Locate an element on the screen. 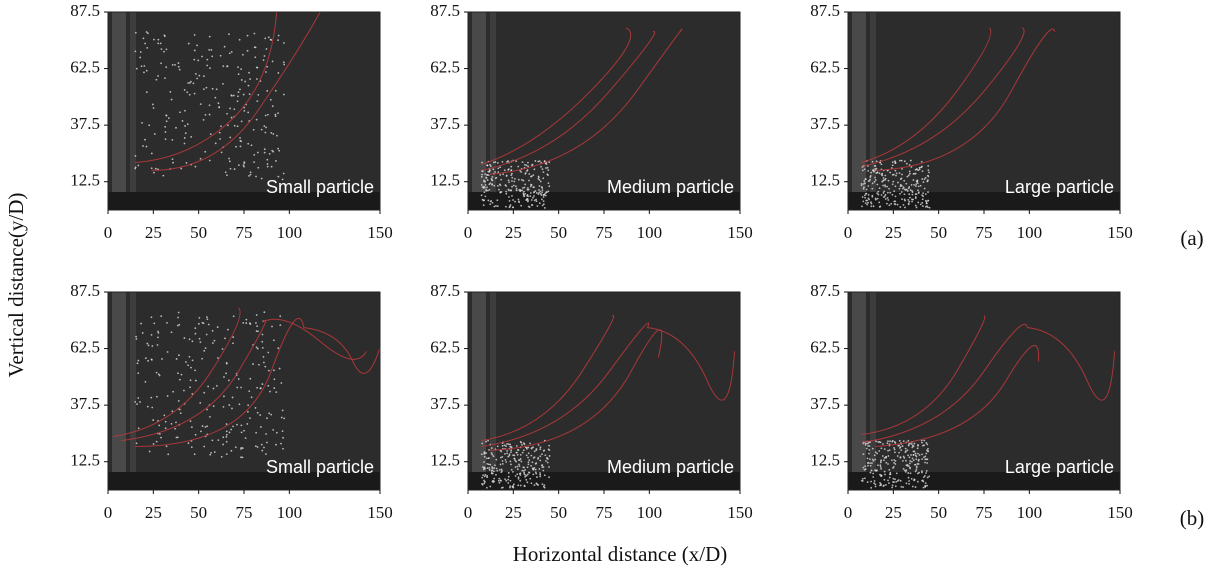  y-tick-label: 87.5 is located at coordinates (825, 10).